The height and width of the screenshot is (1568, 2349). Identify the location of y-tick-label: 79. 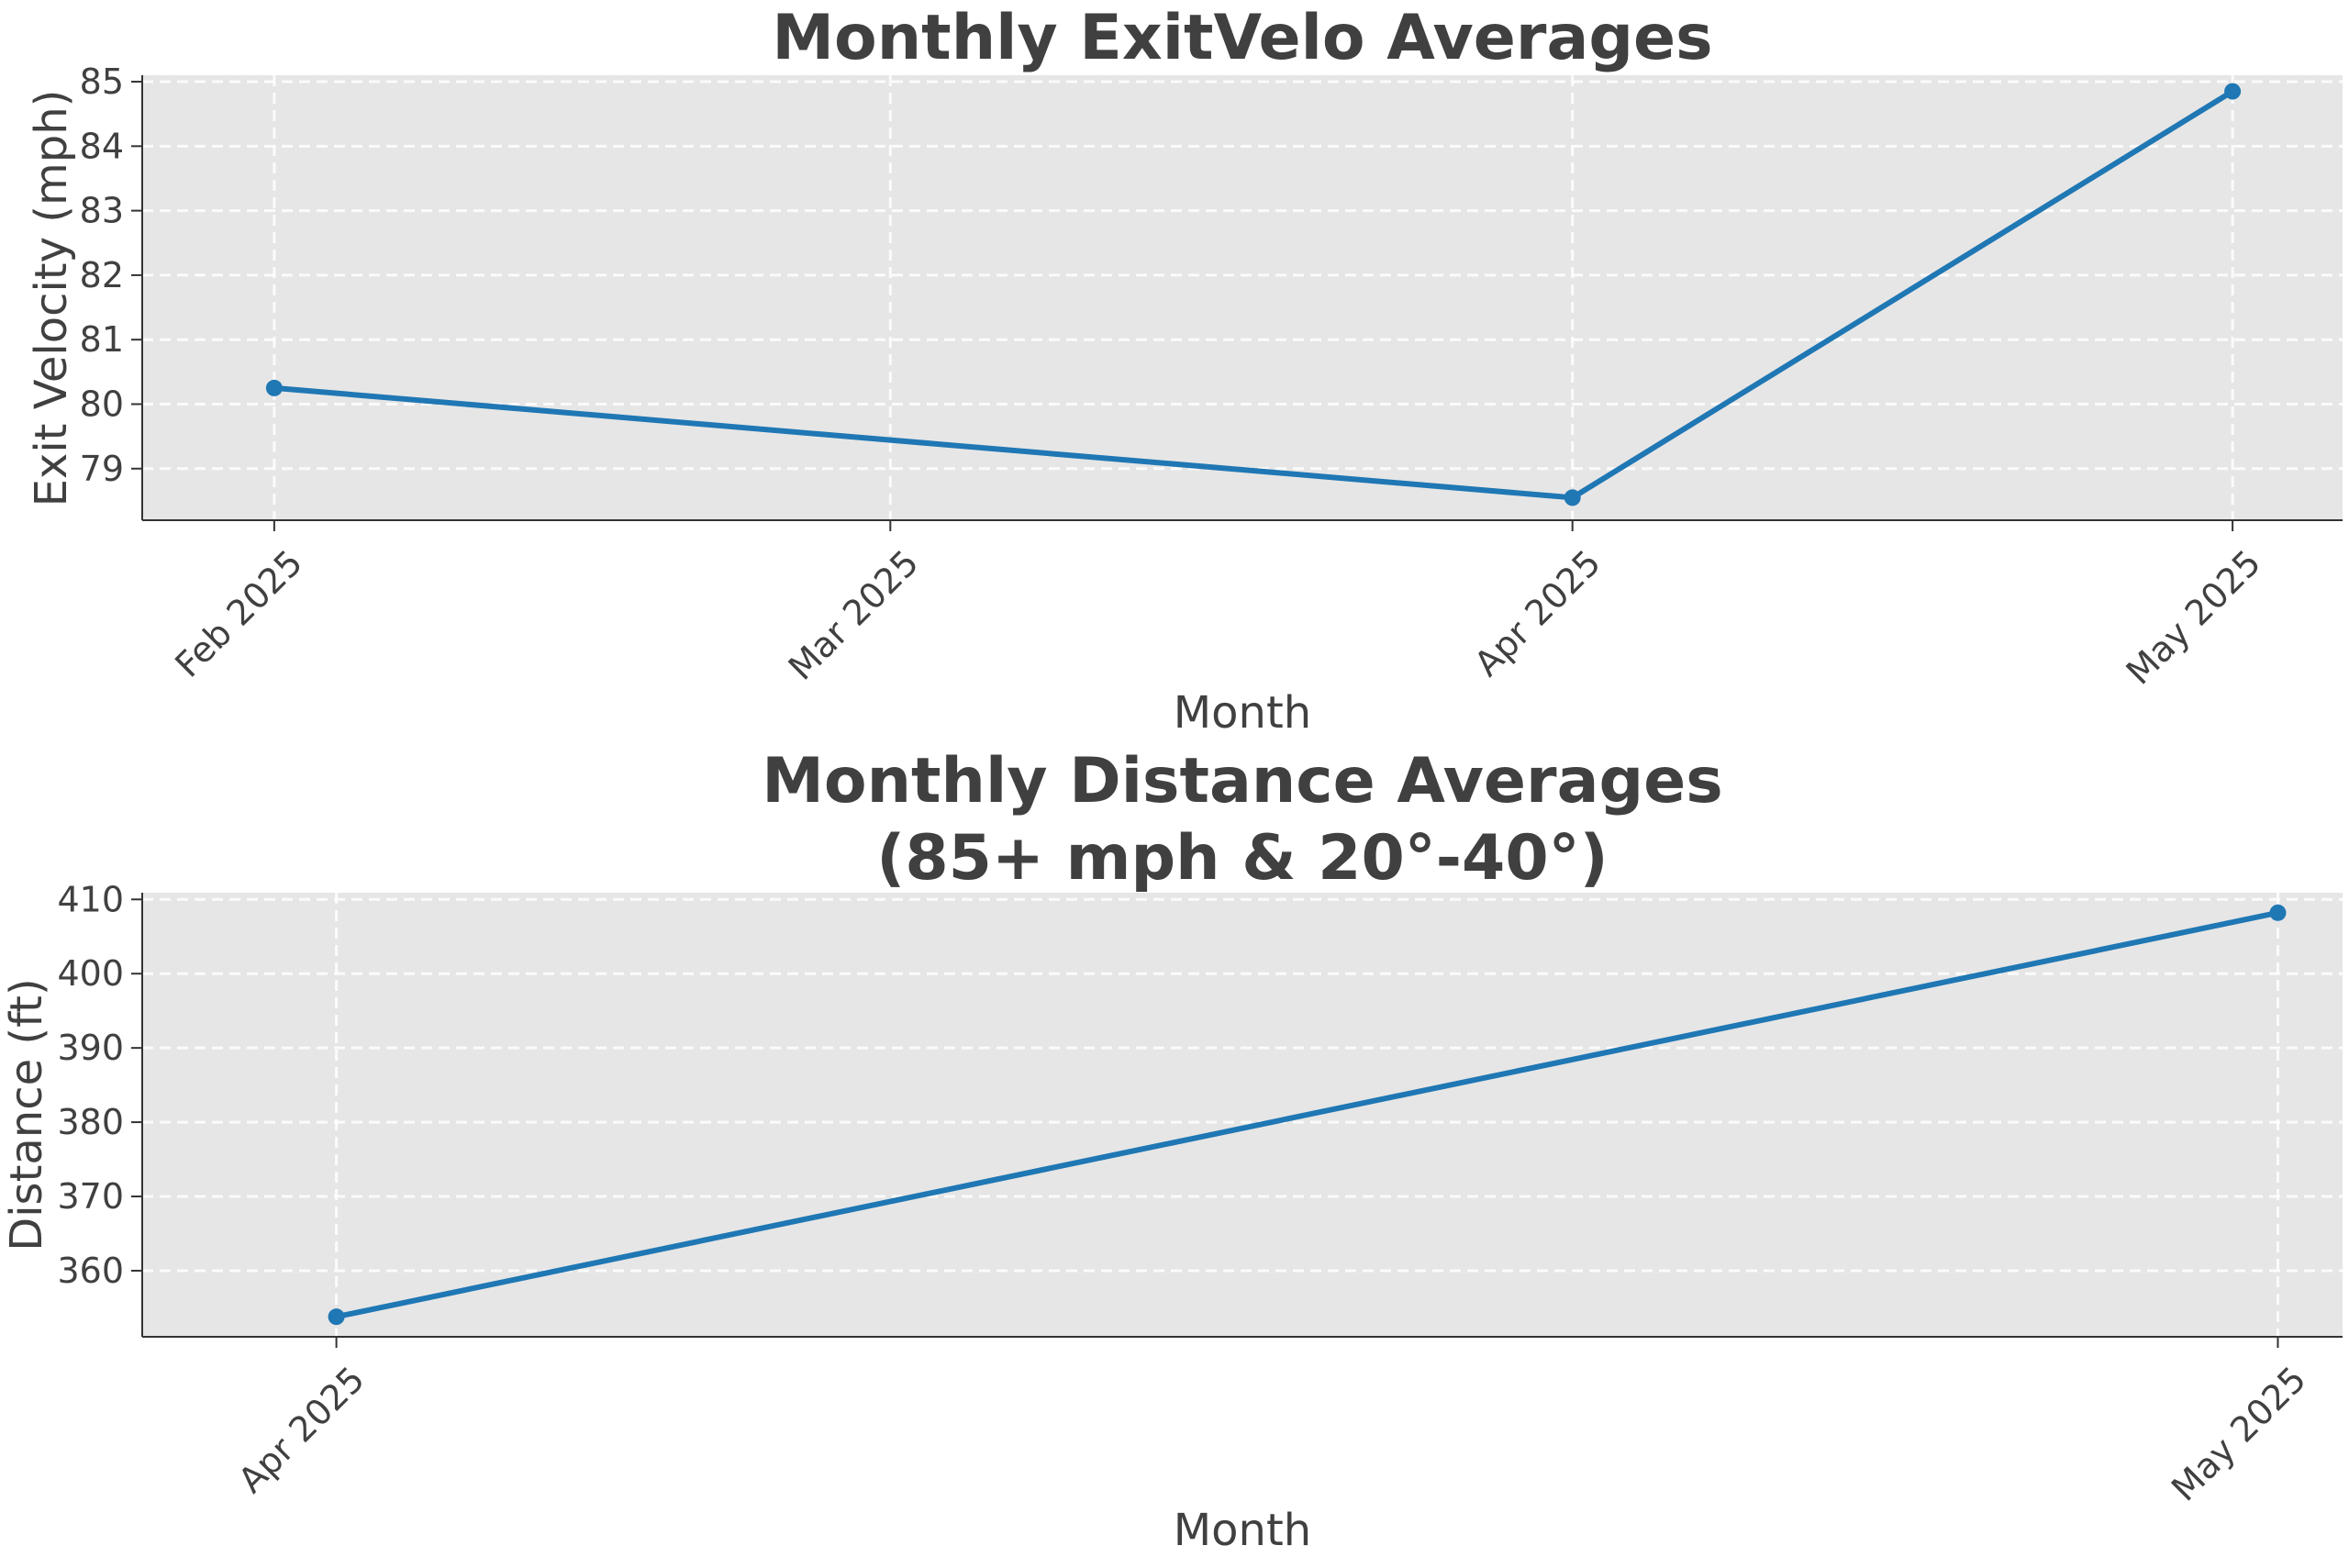
(102, 469).